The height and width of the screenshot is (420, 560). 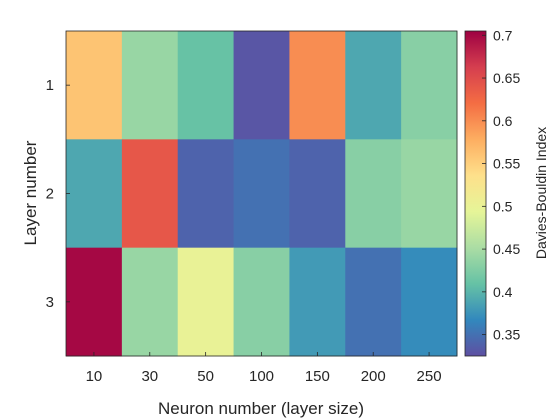 I want to click on y-axis-label: Layer number, so click(x=30, y=192).